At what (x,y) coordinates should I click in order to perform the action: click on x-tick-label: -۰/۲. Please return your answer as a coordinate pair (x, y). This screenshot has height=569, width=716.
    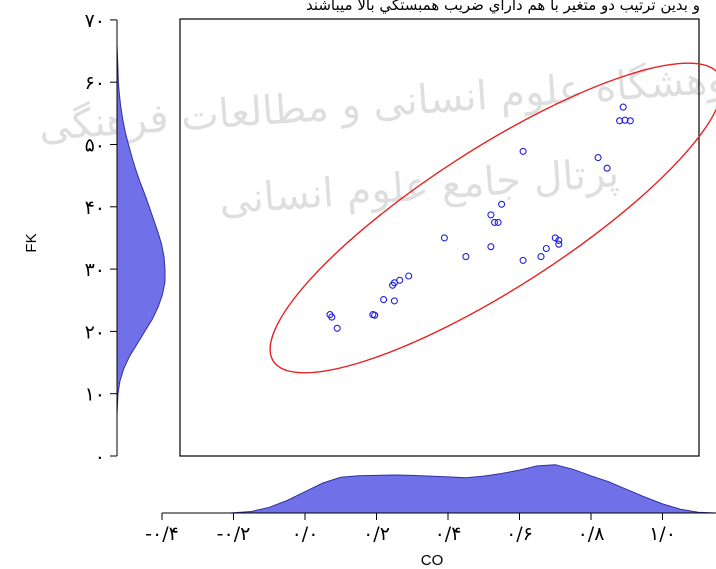
    Looking at the image, I should click on (234, 534).